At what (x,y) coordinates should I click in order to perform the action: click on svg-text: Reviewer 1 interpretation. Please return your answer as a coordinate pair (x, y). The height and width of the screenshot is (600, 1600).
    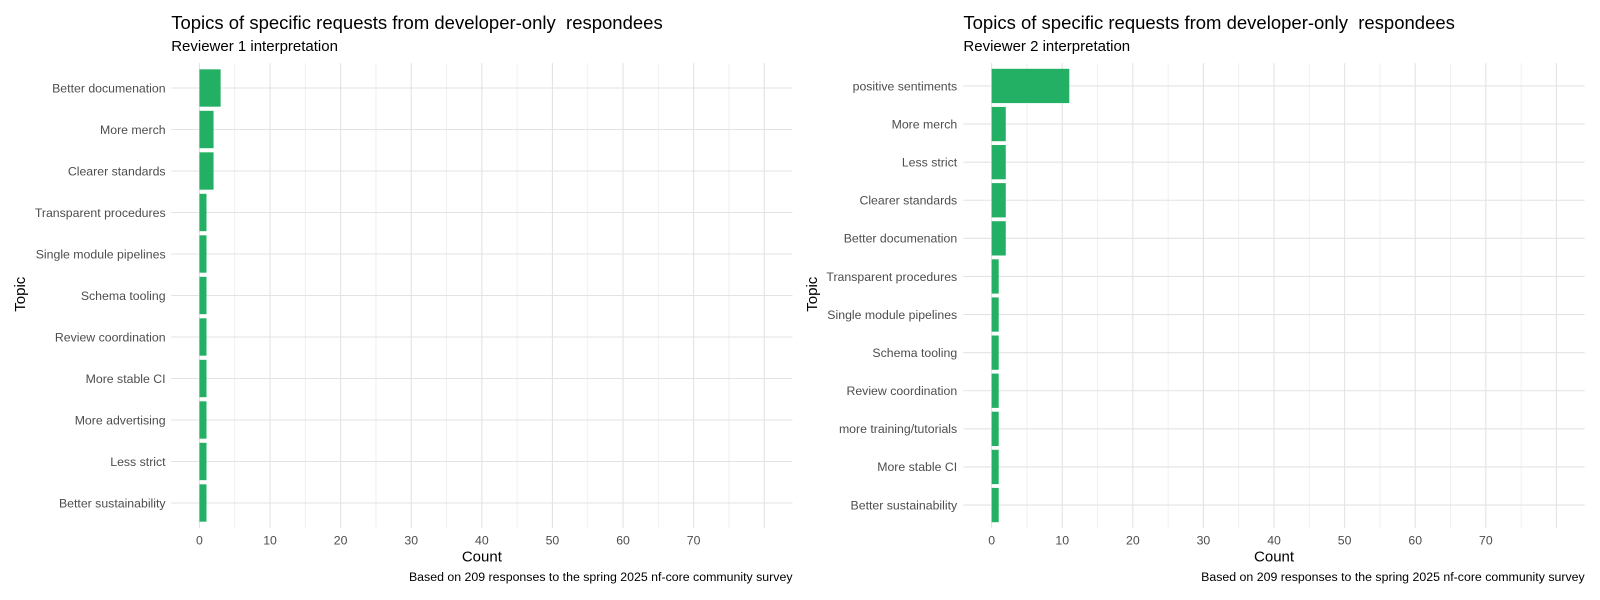
    Looking at the image, I should click on (254, 46).